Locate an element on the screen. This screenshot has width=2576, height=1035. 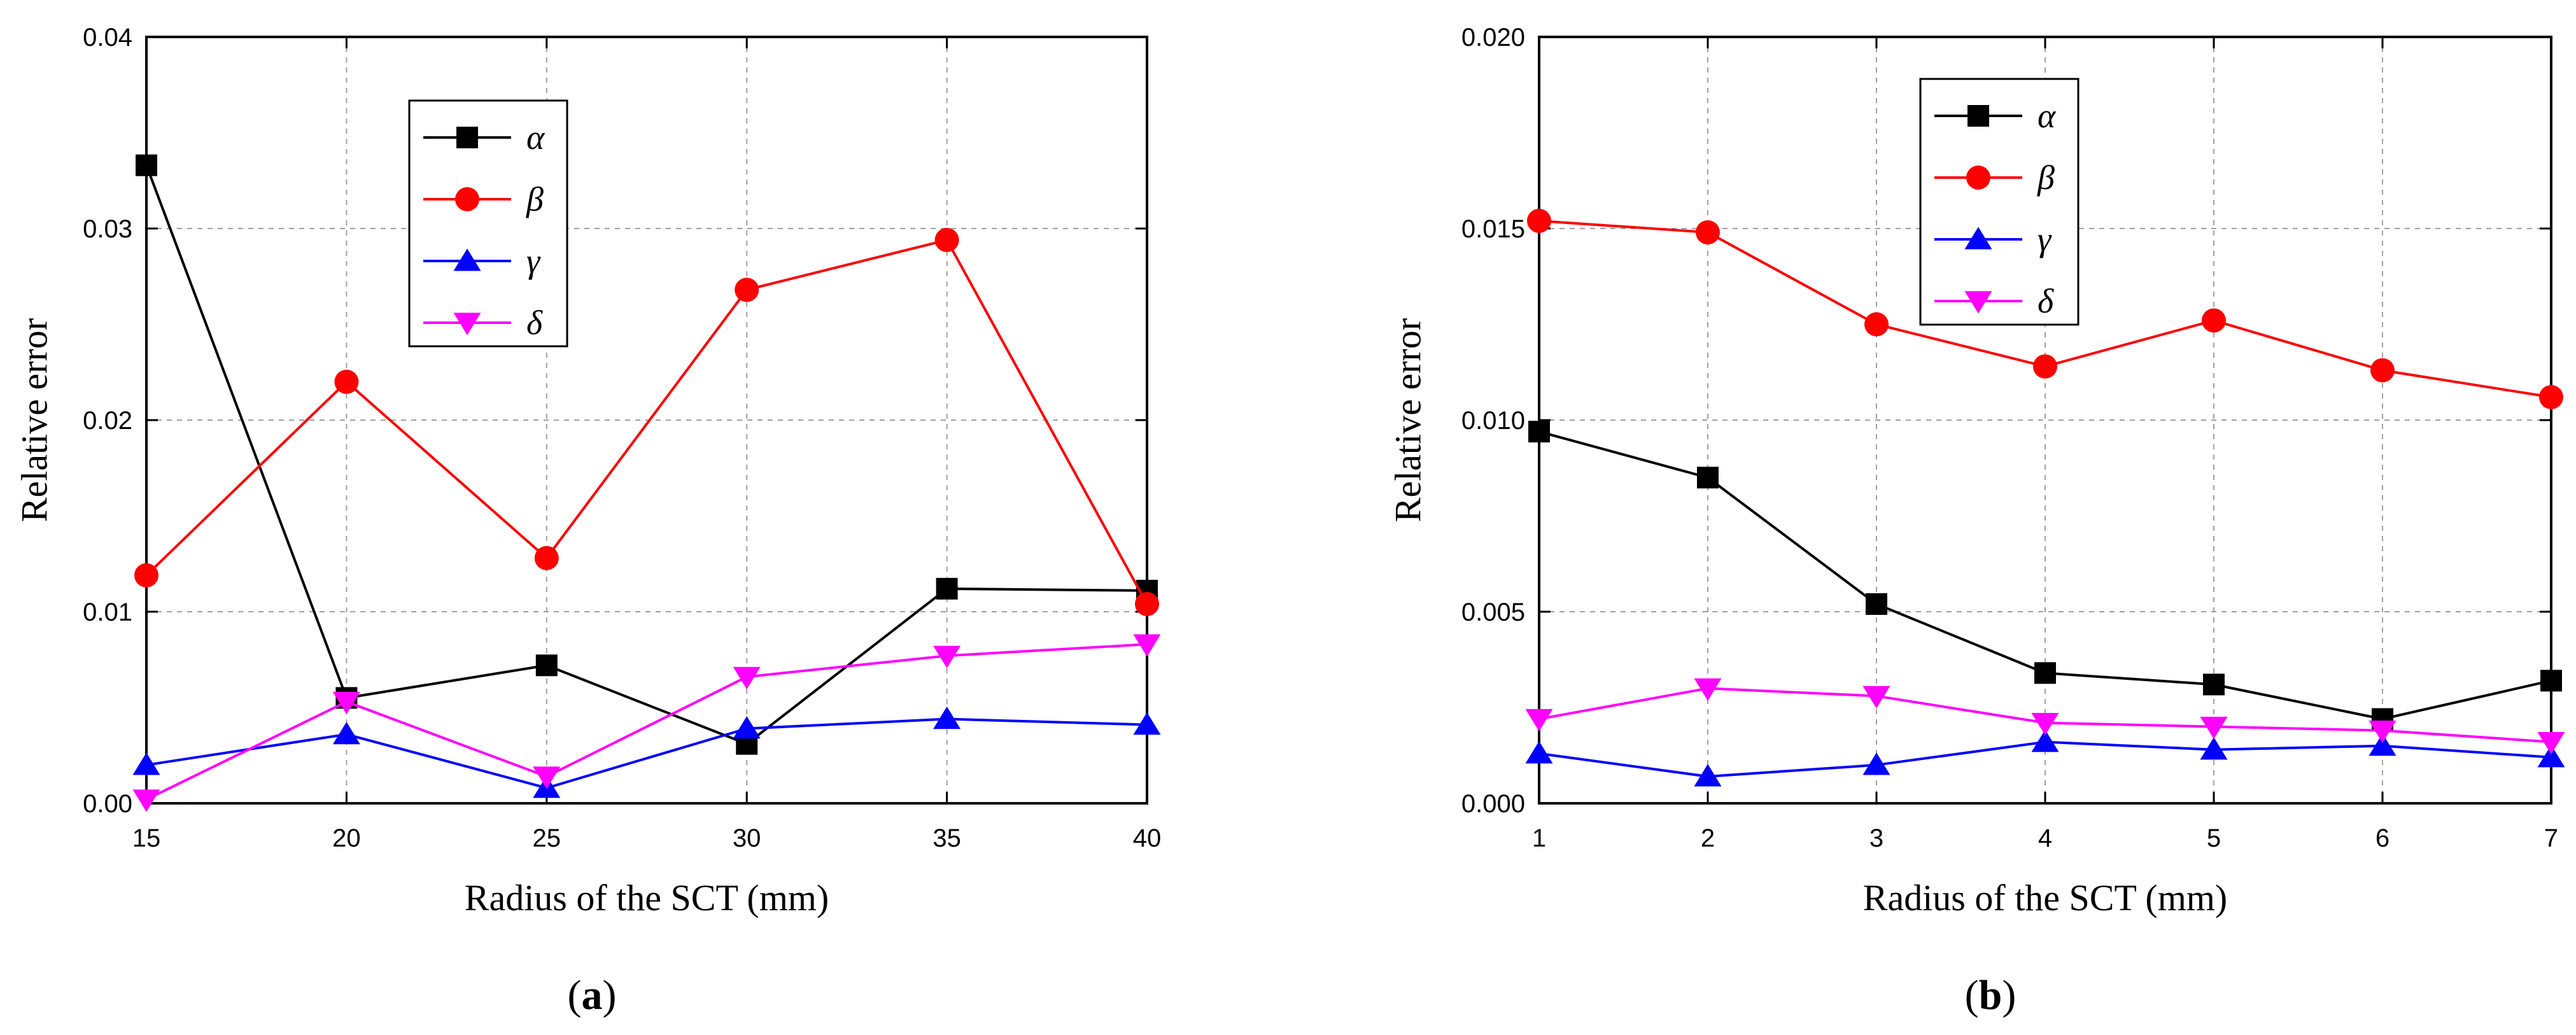
panel-caption: (a) is located at coordinates (593, 995).